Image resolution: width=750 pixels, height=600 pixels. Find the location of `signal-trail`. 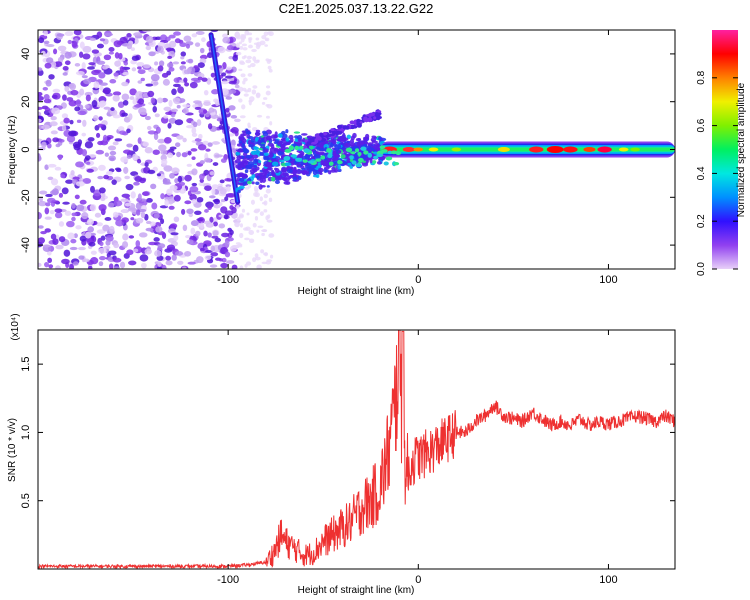

signal-trail is located at coordinates (375, 118).